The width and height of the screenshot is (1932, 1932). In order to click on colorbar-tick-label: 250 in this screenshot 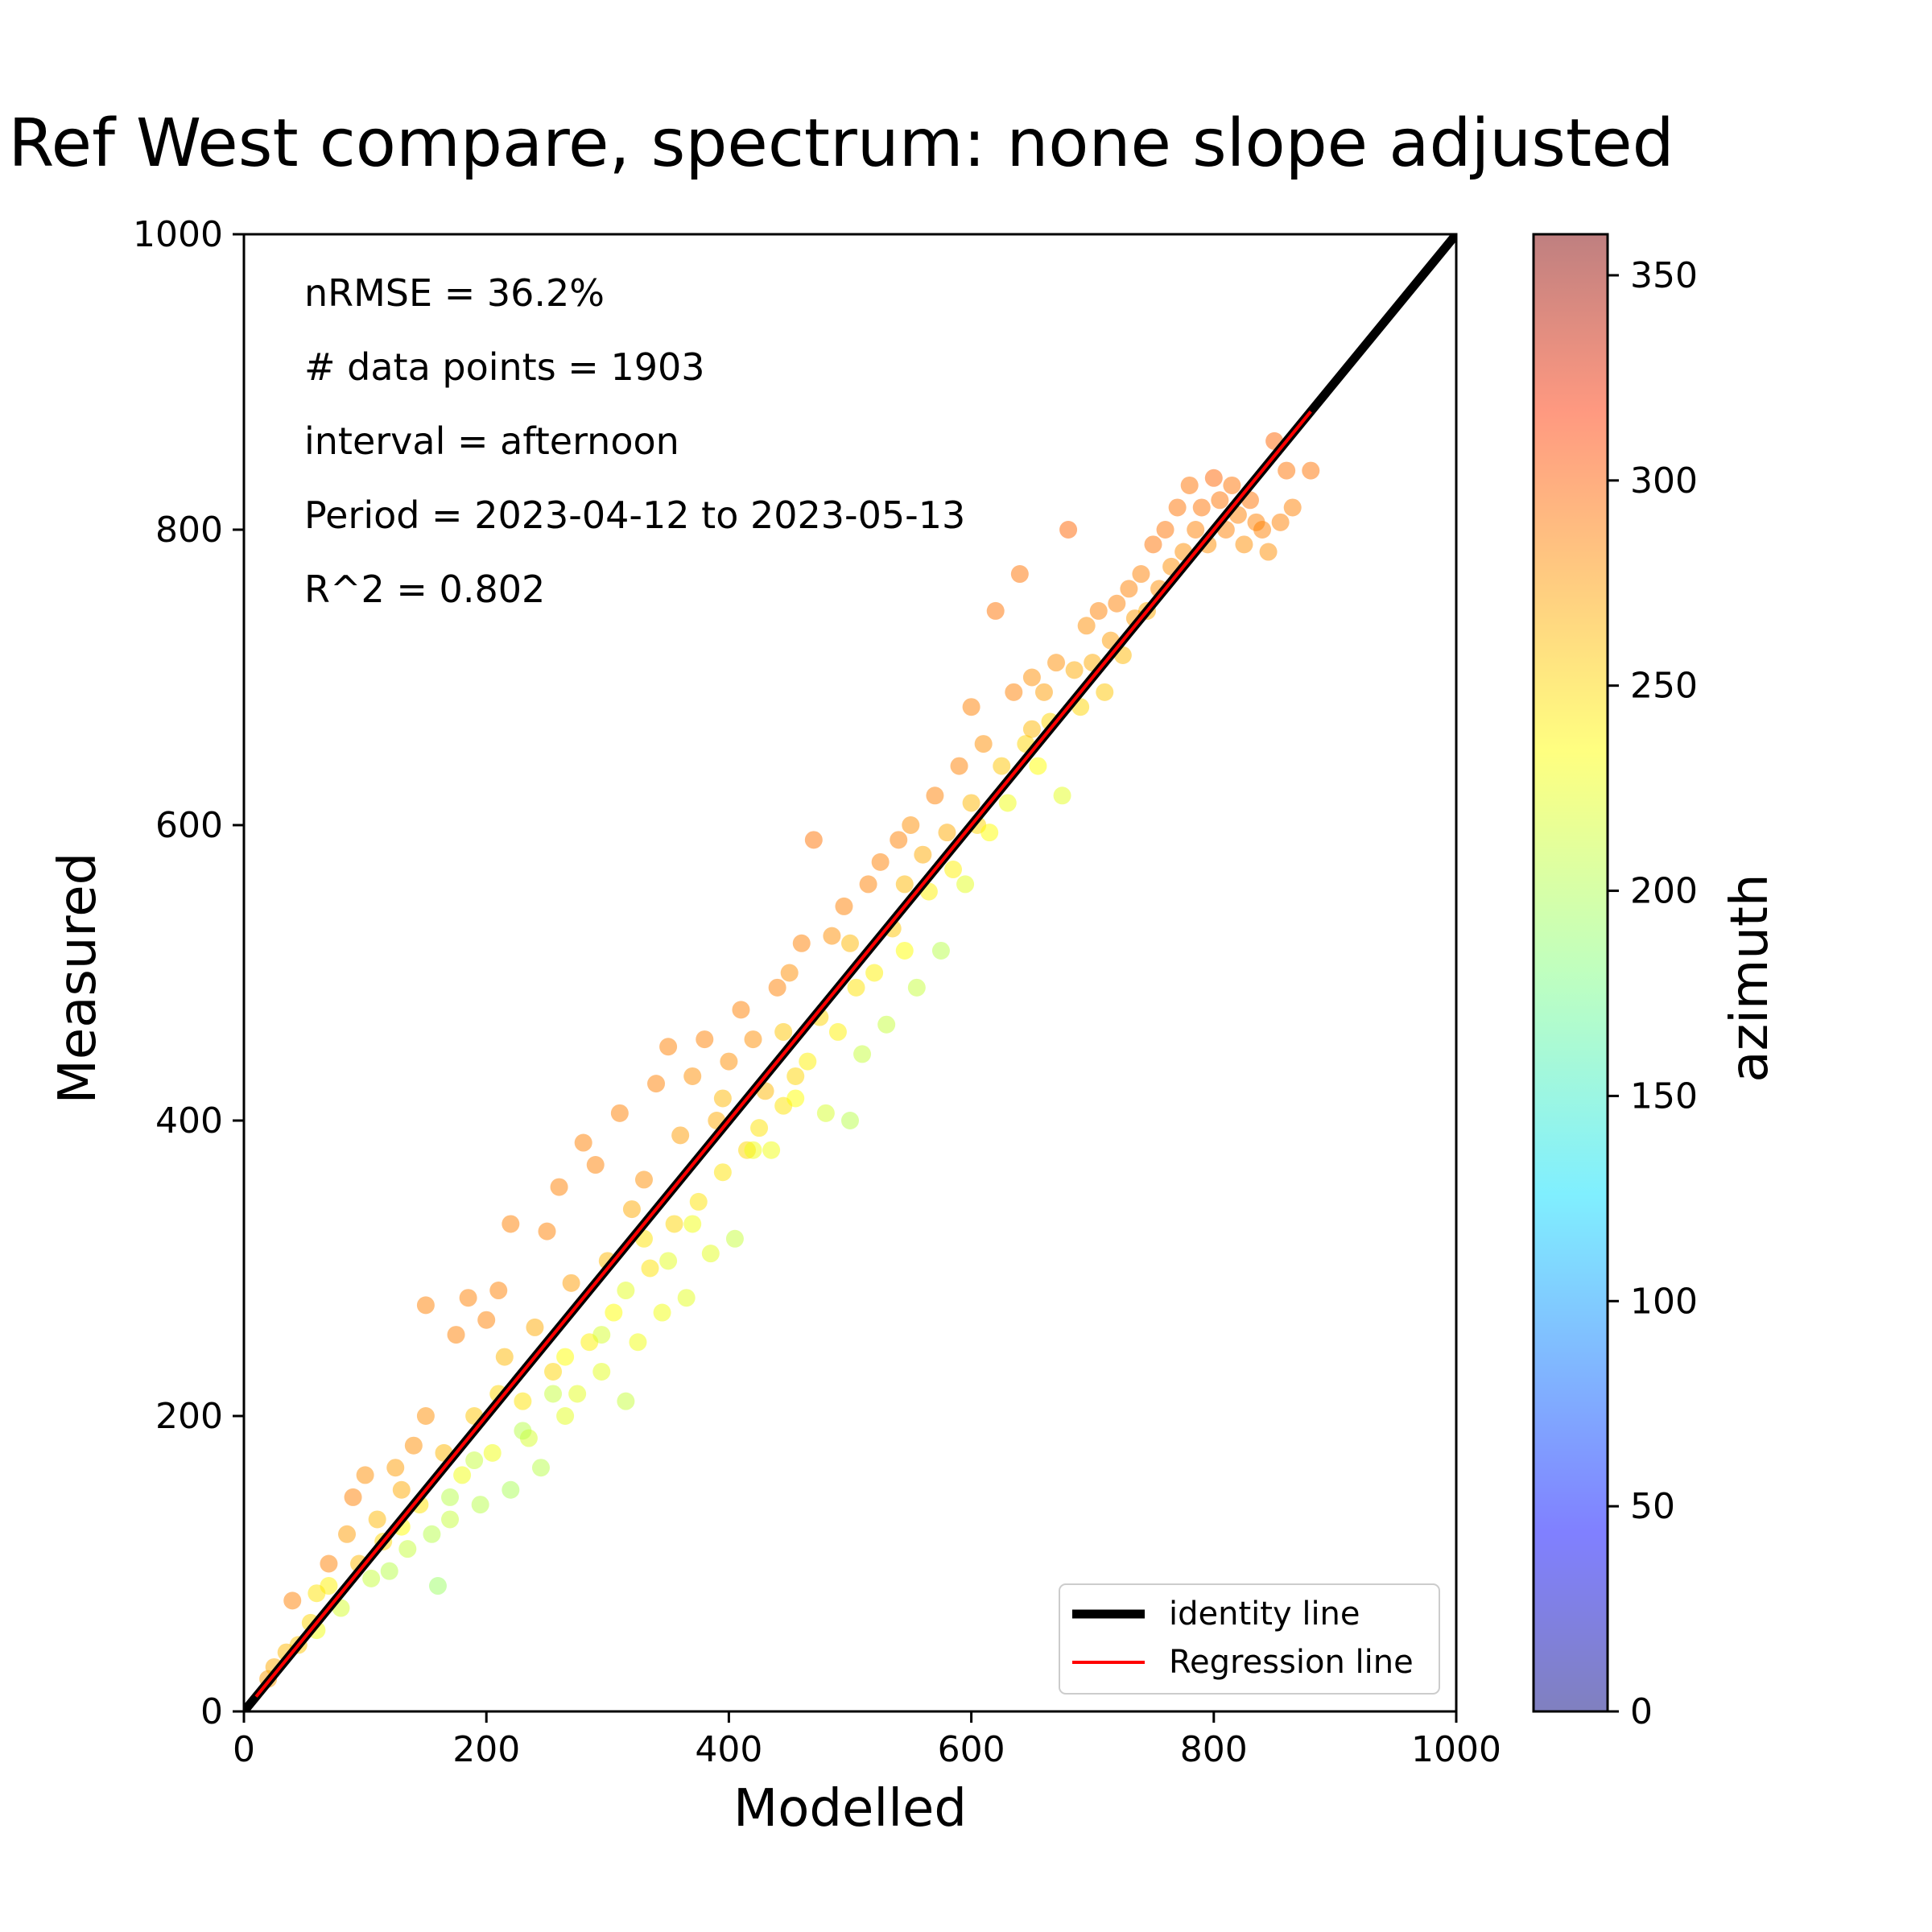, I will do `click(1664, 686)`.